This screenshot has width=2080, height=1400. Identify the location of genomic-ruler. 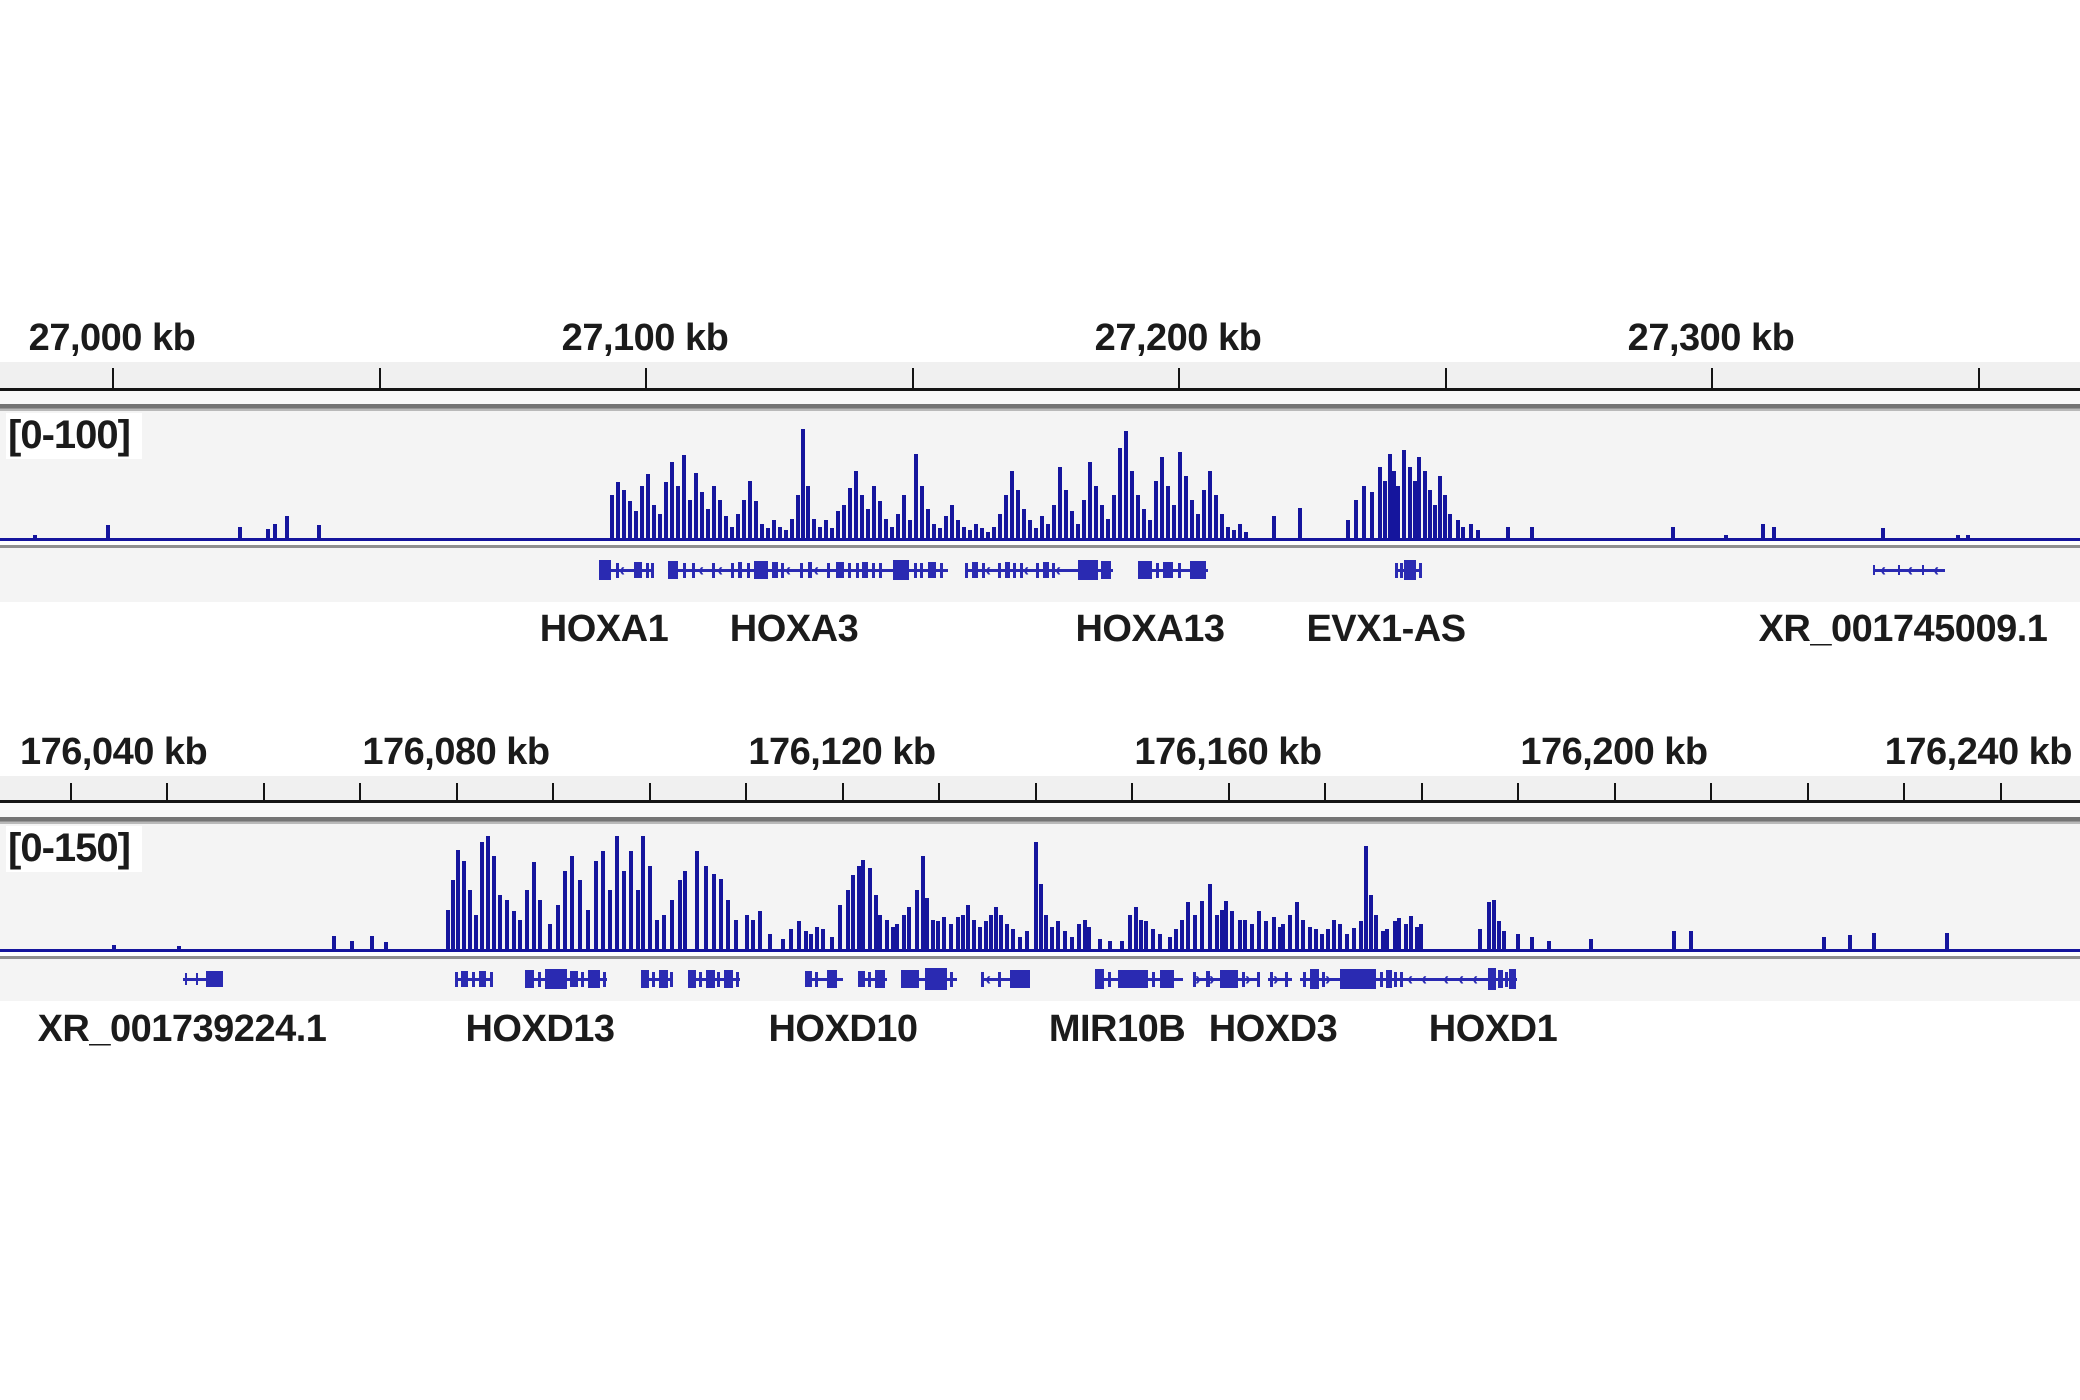
(1040, 375).